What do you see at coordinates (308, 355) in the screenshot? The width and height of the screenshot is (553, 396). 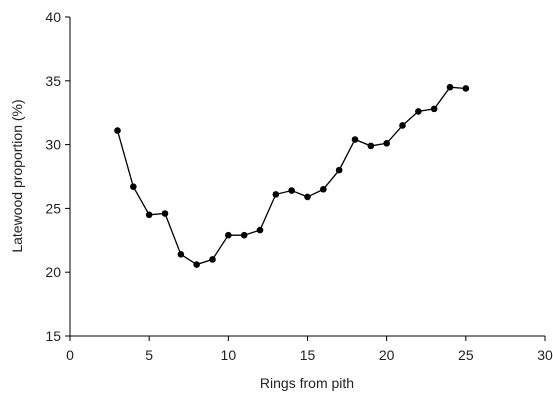 I see `x-tick-label: 15` at bounding box center [308, 355].